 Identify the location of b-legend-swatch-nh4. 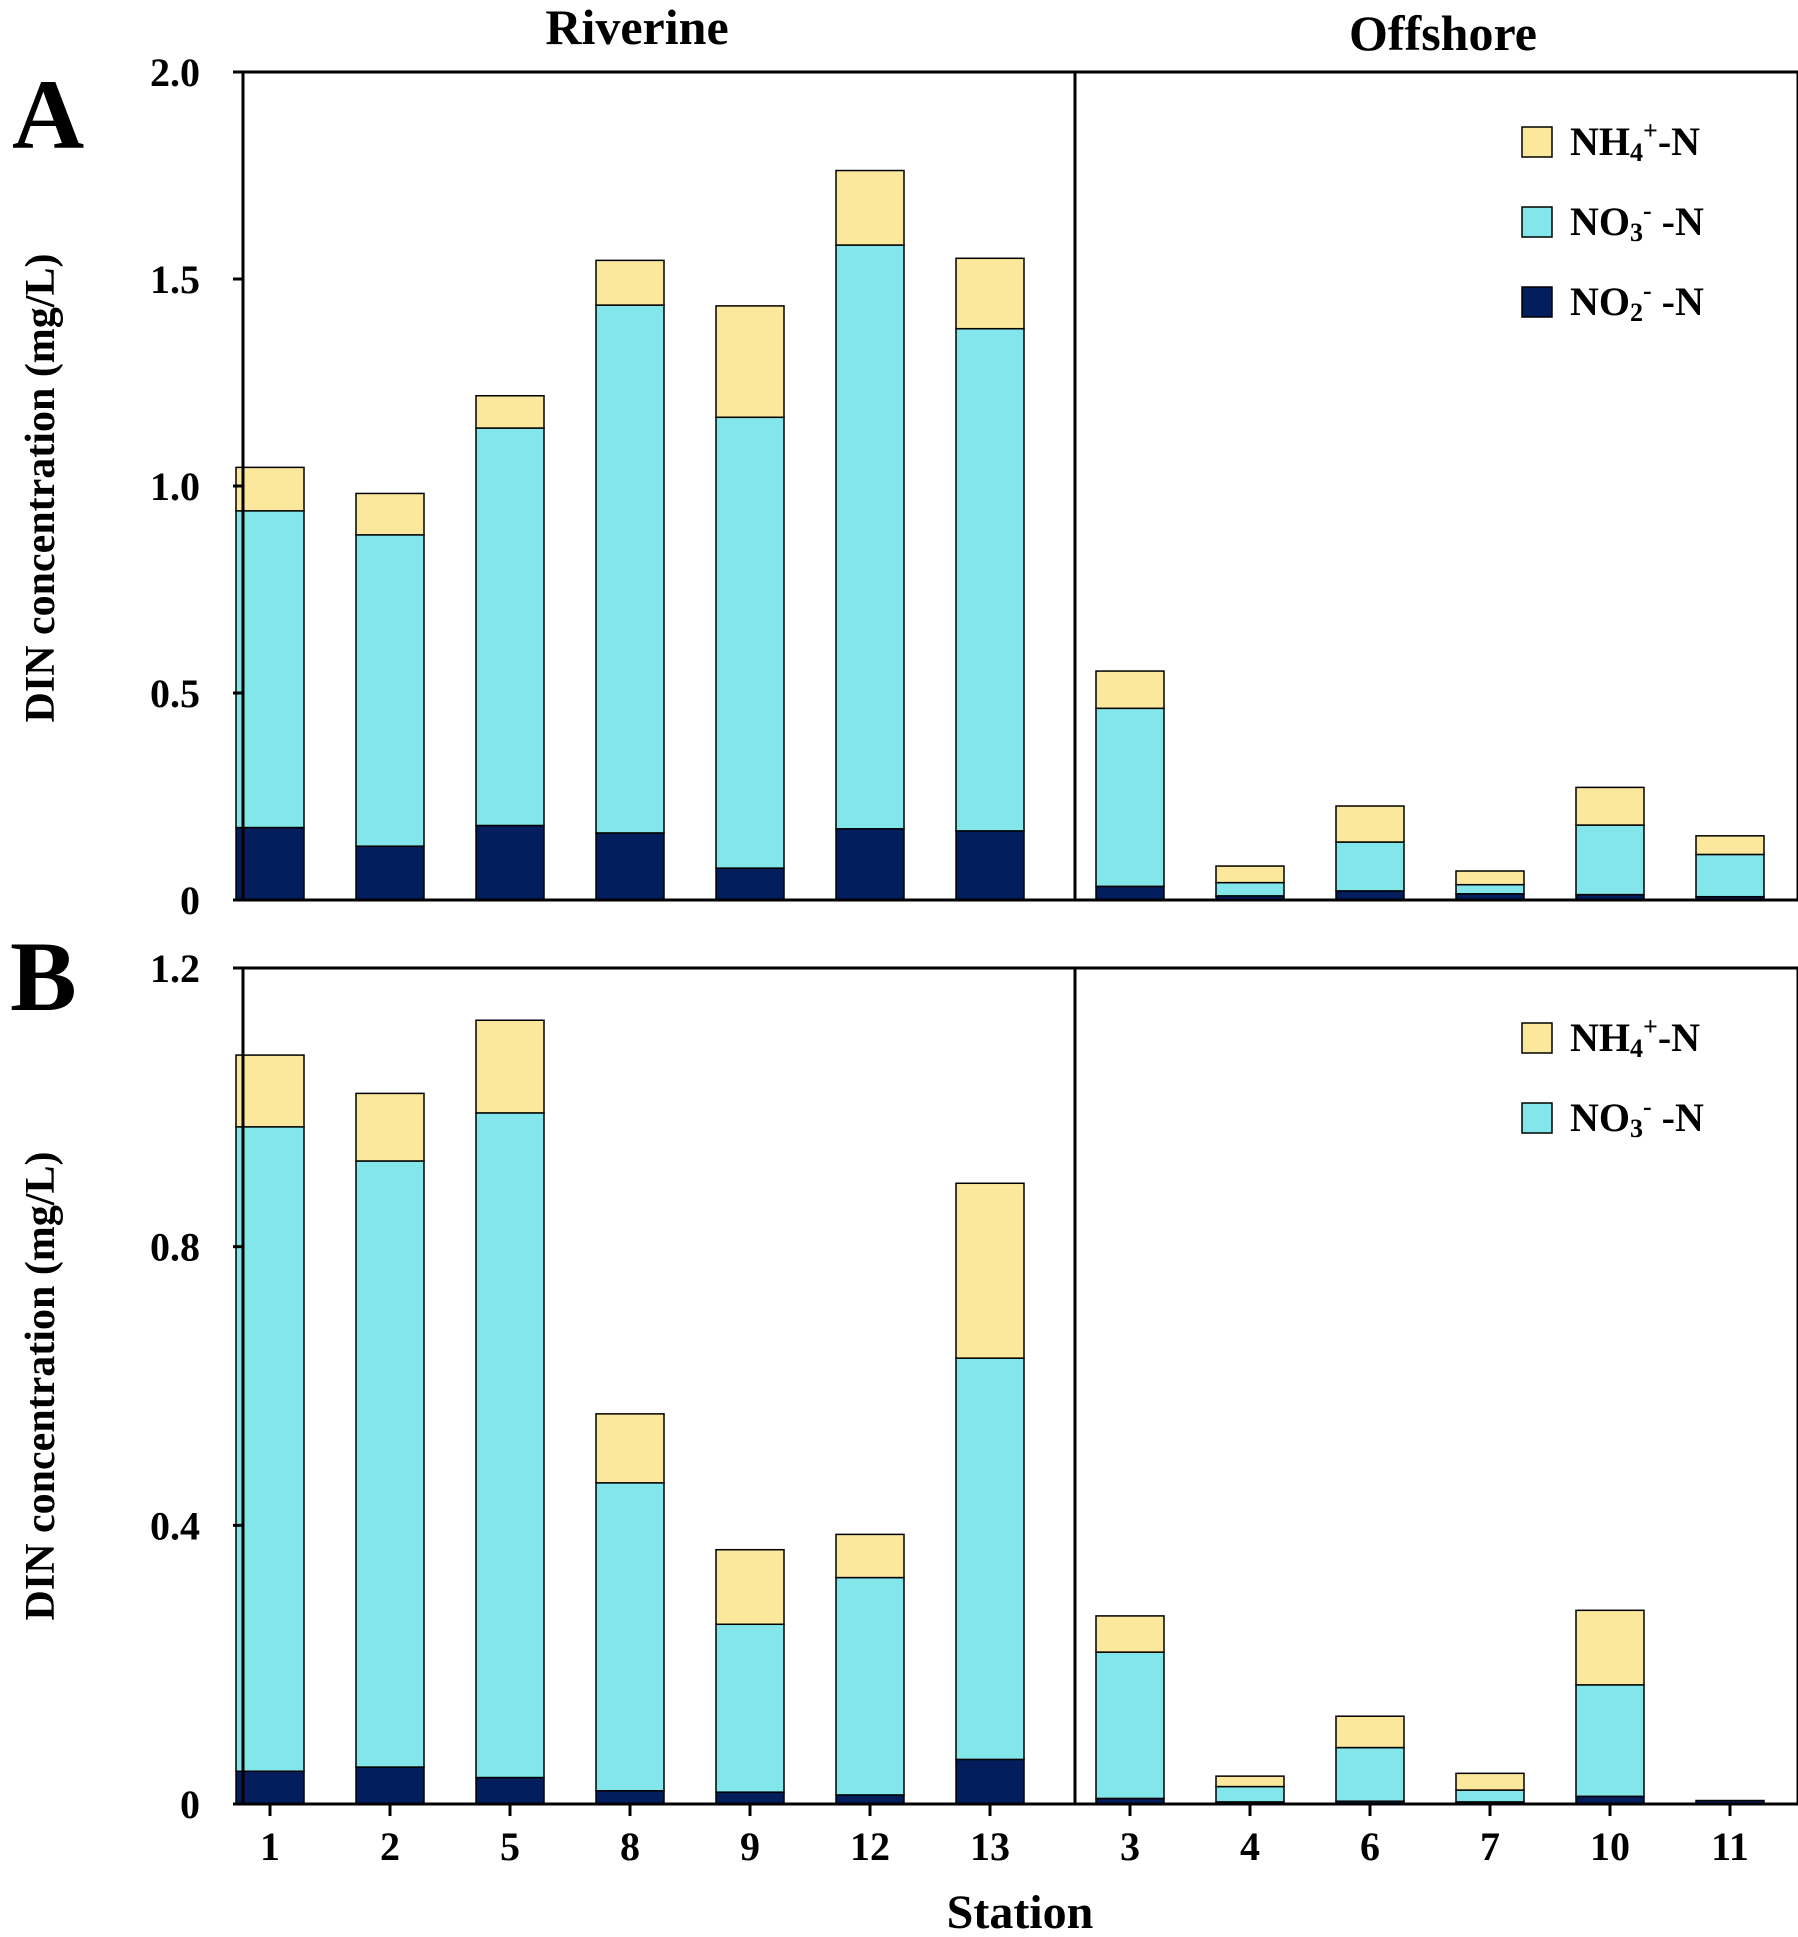
(1537, 1038).